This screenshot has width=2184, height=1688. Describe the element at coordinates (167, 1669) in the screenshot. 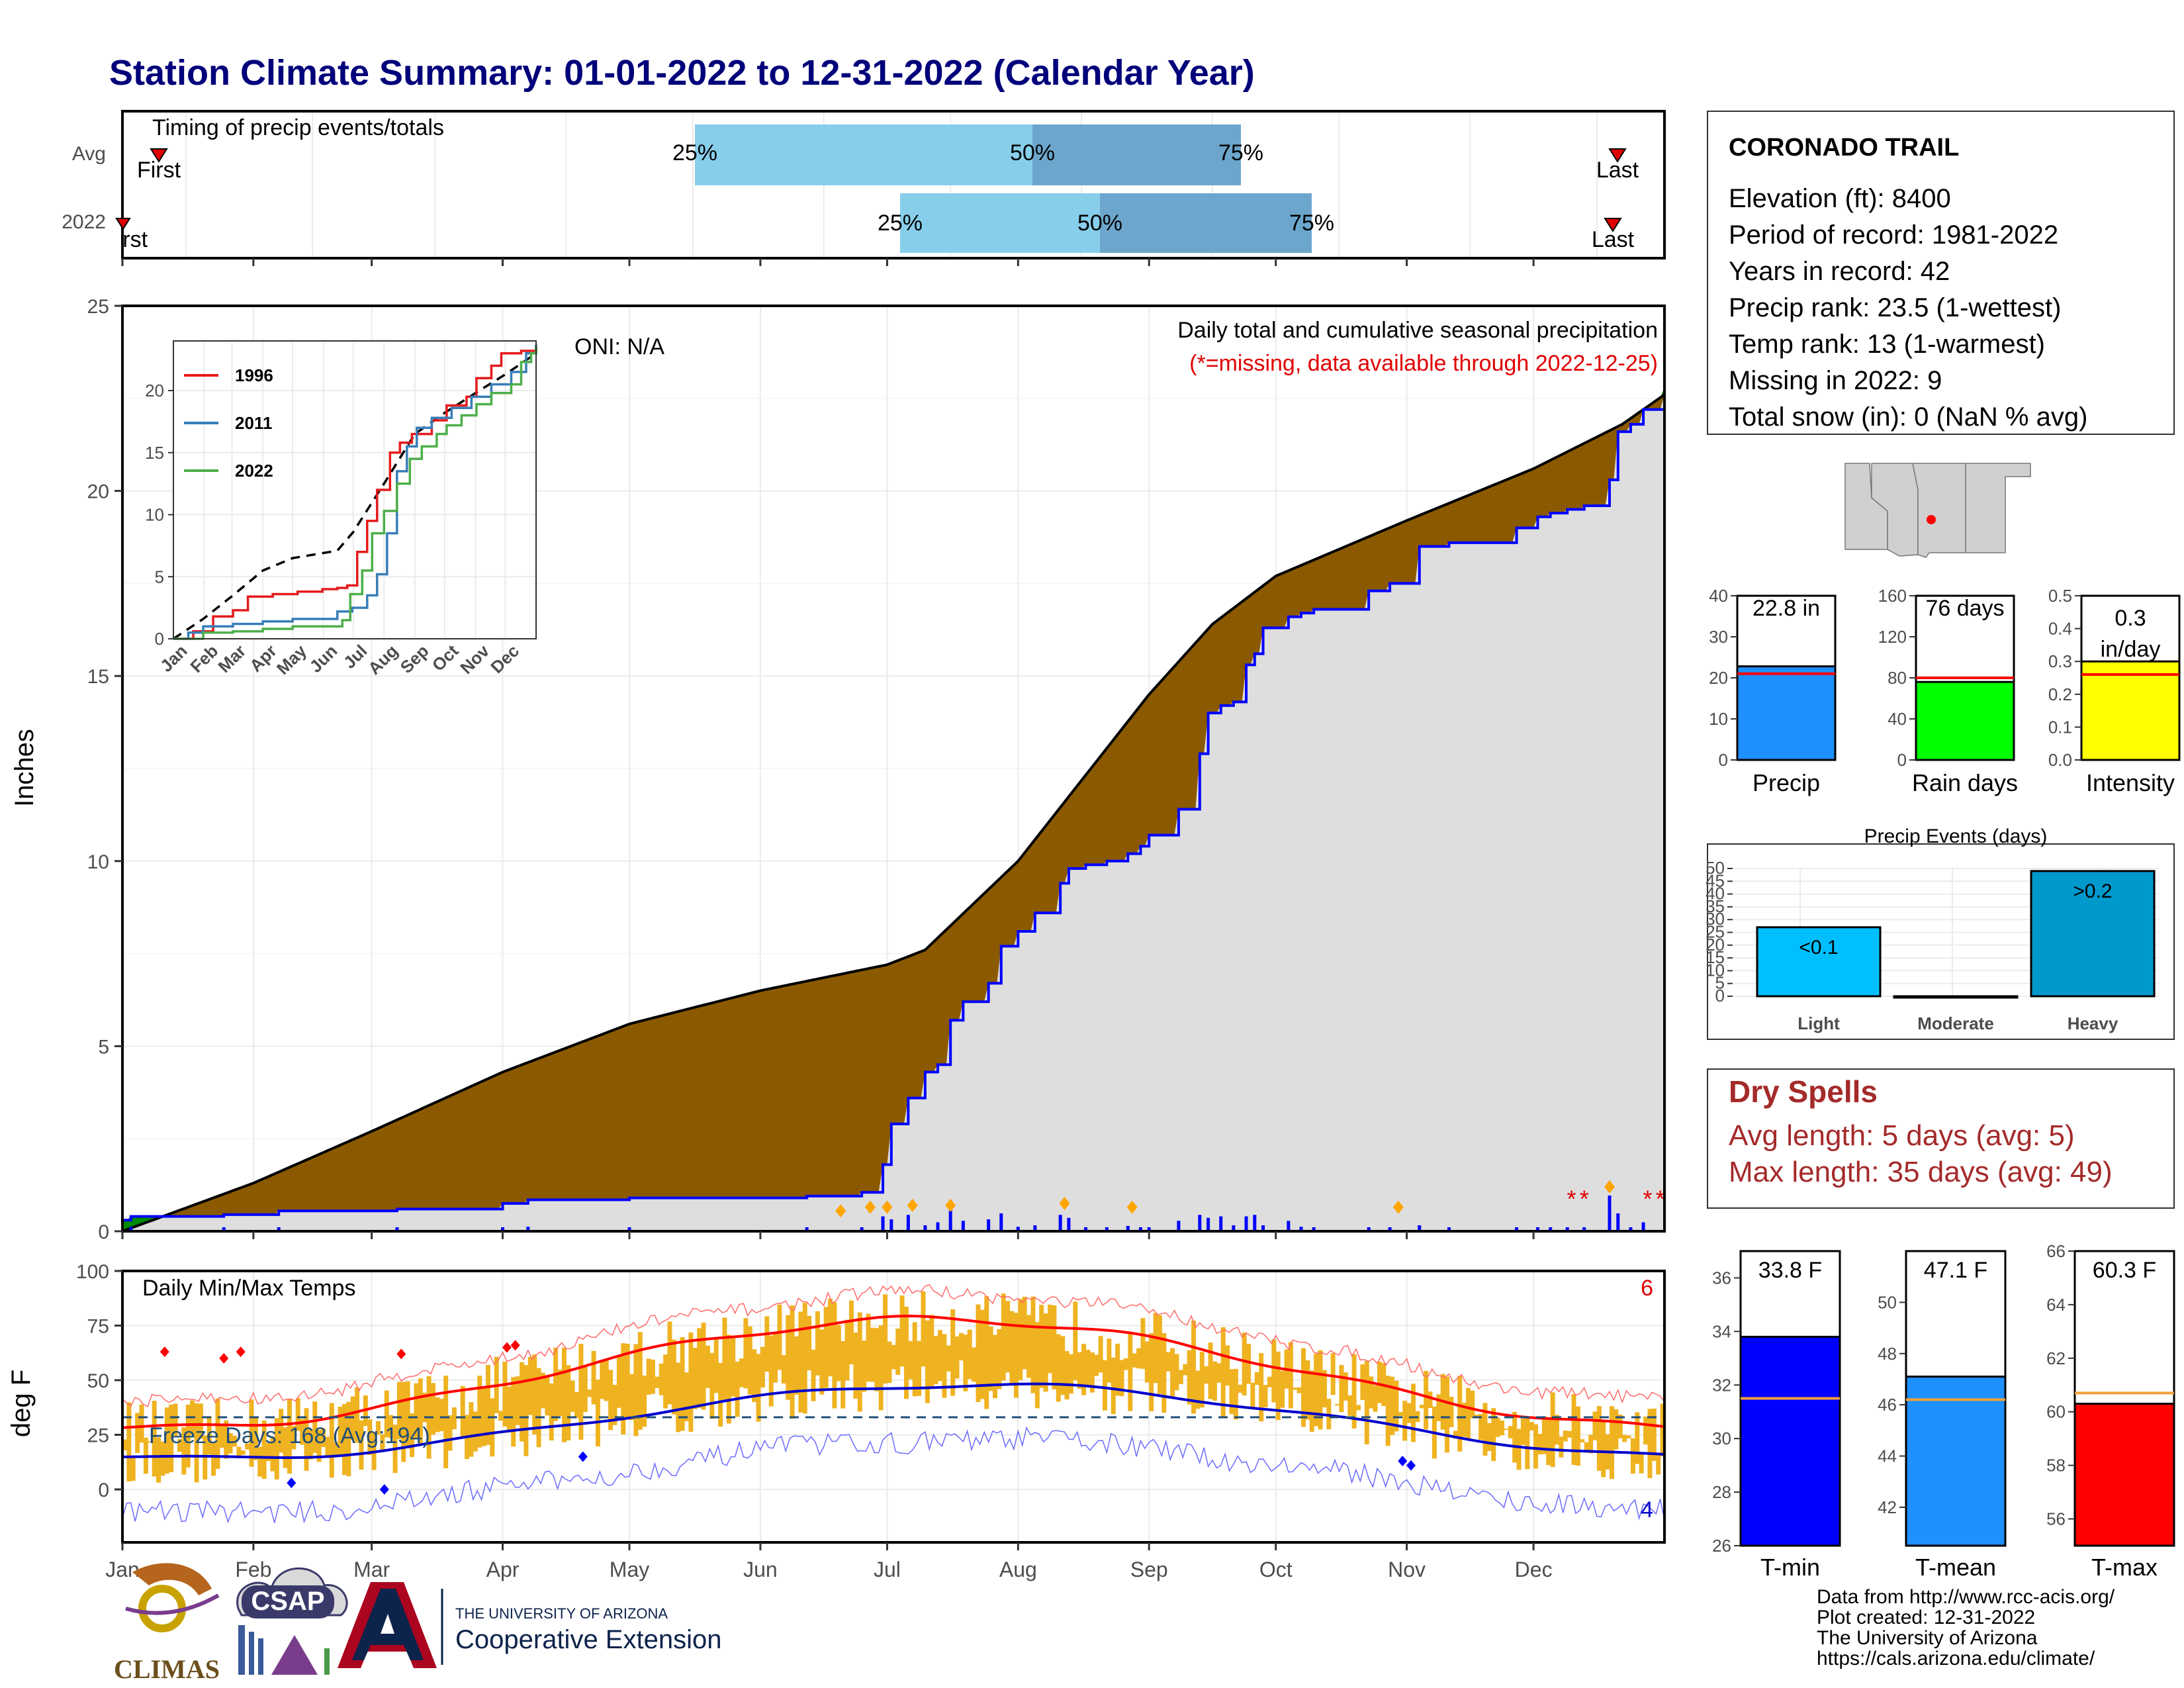

I see `climas-wordmark: CLIMAS` at that location.